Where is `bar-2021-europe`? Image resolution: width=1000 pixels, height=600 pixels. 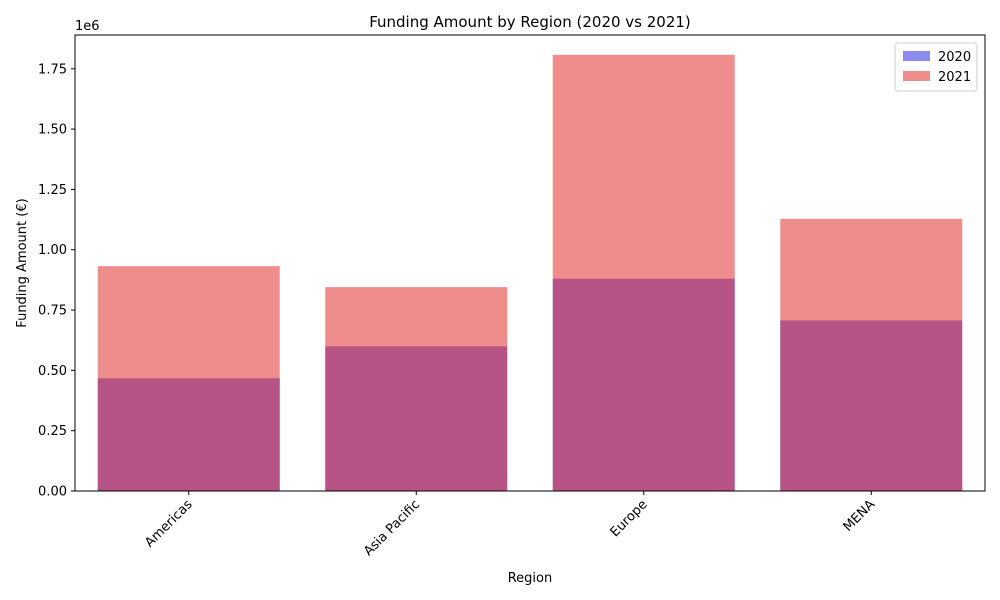 bar-2021-europe is located at coordinates (643, 273).